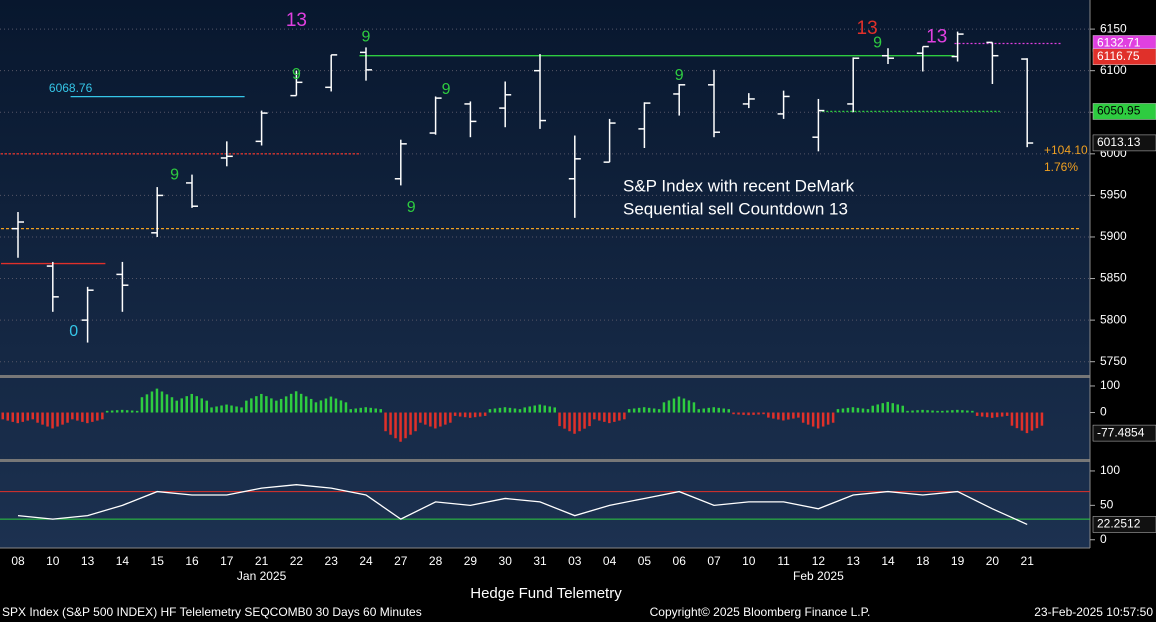  What do you see at coordinates (610, 561) in the screenshot?
I see `x-tick-label: 04` at bounding box center [610, 561].